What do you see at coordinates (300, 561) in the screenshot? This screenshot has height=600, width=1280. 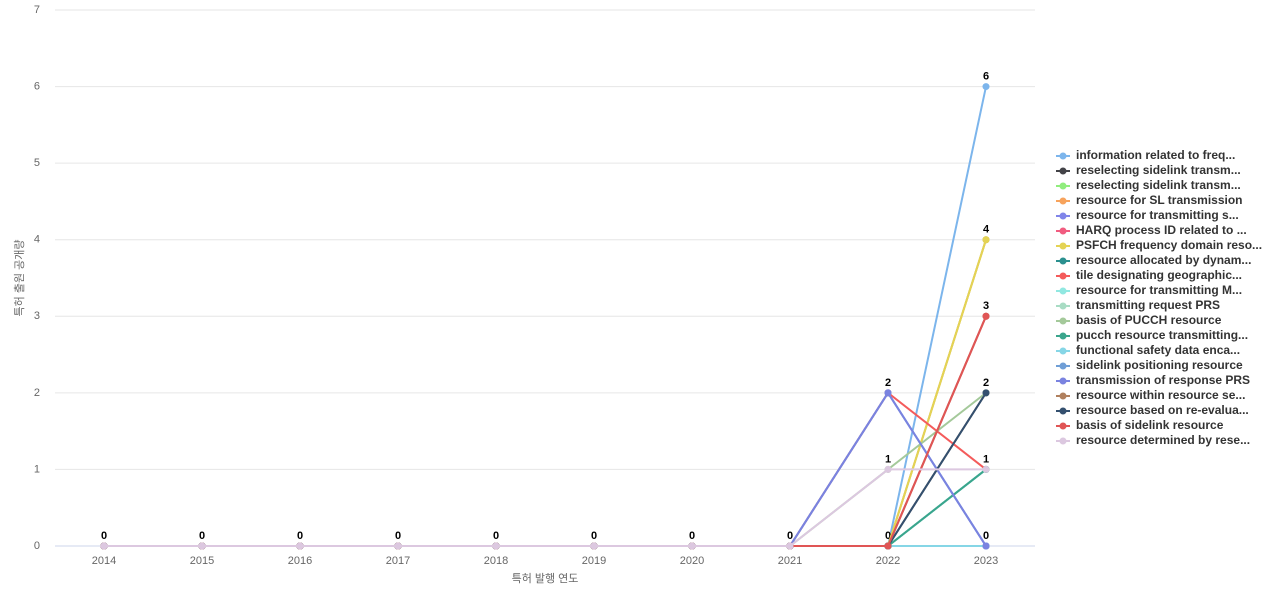 I see `x-tick-label: 2016` at bounding box center [300, 561].